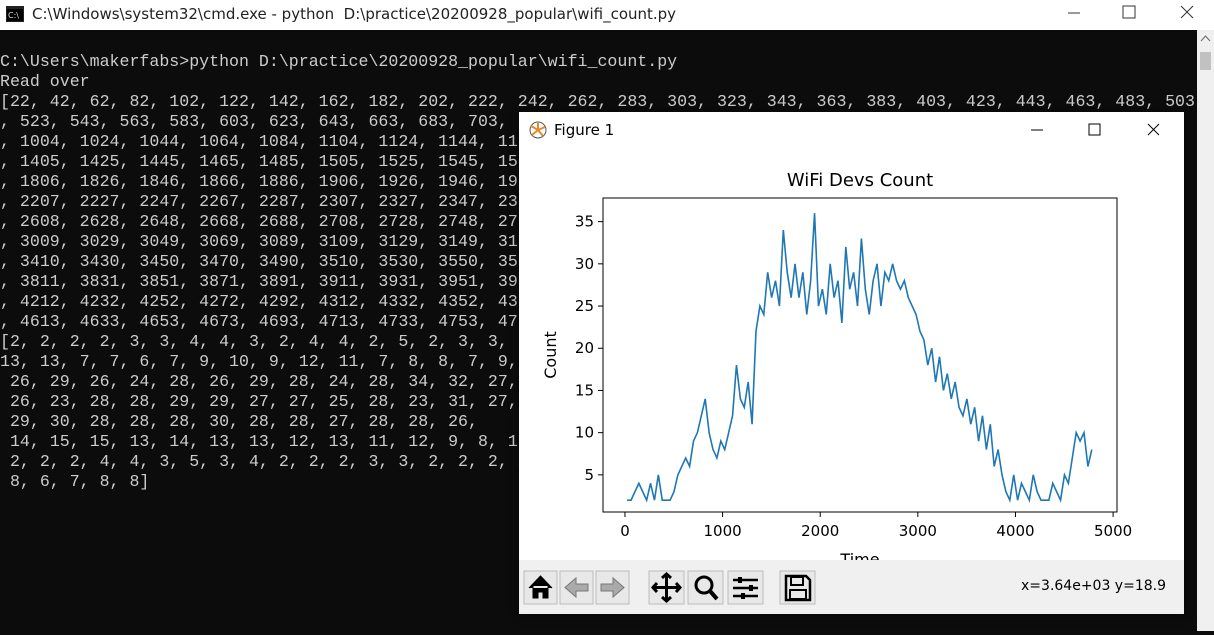 The width and height of the screenshot is (1214, 635). What do you see at coordinates (860, 180) in the screenshot?
I see `chart-title: WiFi Devs Count` at bounding box center [860, 180].